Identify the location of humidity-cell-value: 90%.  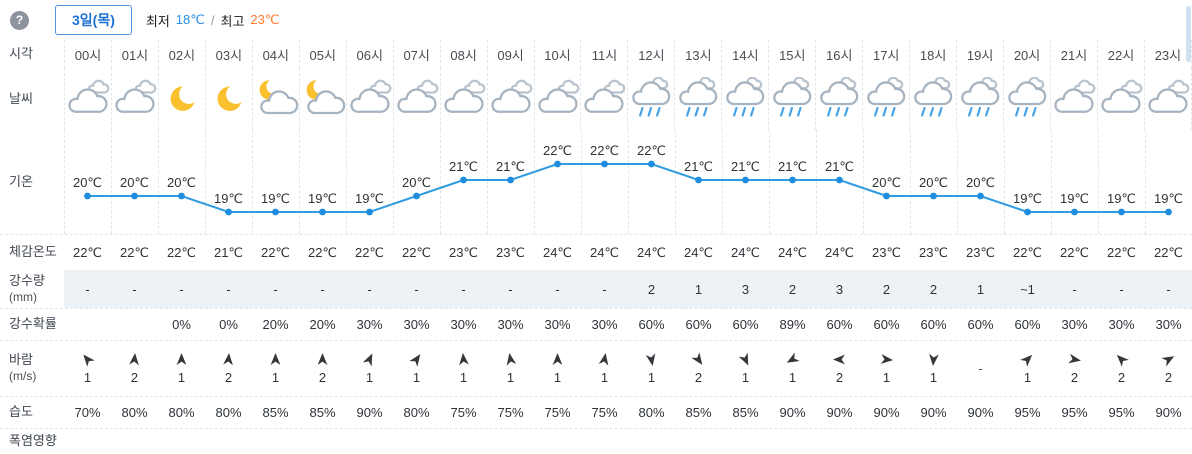
(369, 412).